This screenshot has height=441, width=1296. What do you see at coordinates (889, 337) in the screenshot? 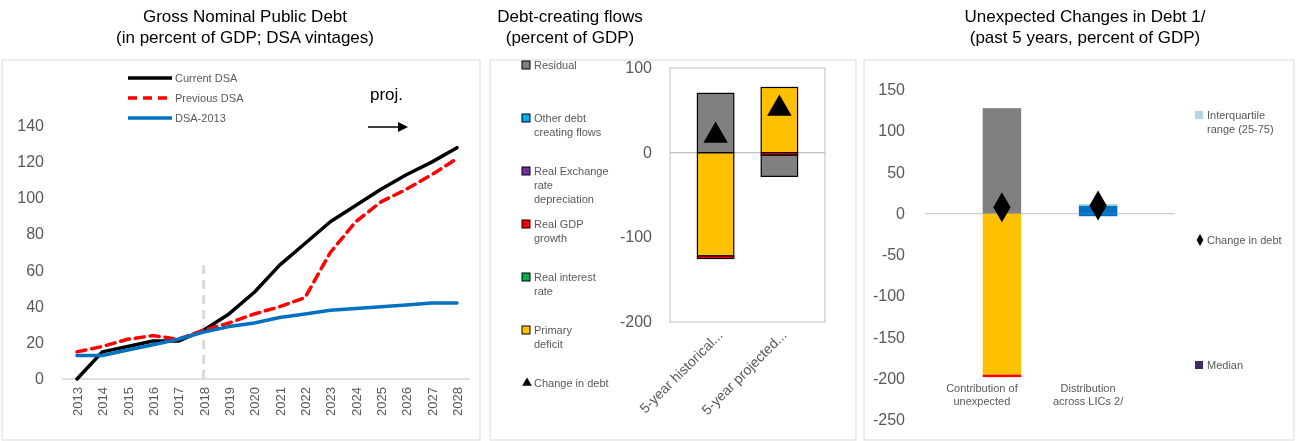
I see `y-tick-label: -150` at bounding box center [889, 337].